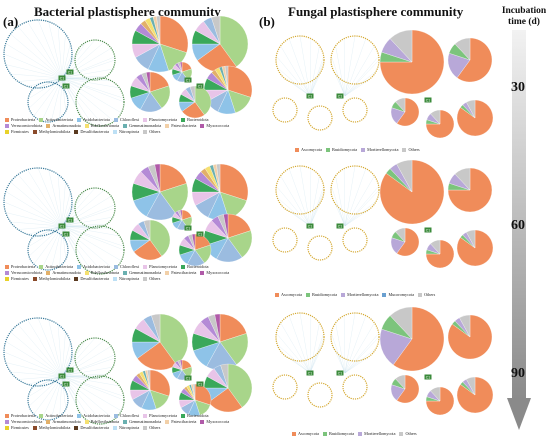 The height and width of the screenshot is (448, 550). I want to click on time-arrow, so click(519, 230).